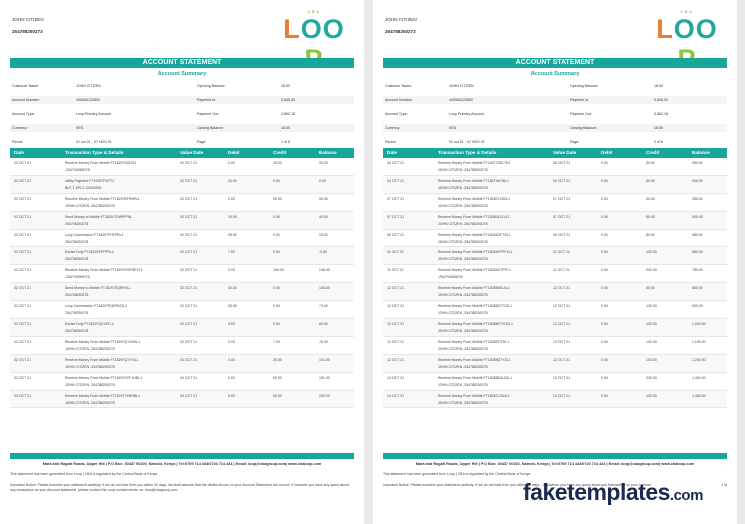 This screenshot has height=524, width=745. I want to click on row-balance: 108.00, so click(324, 288).